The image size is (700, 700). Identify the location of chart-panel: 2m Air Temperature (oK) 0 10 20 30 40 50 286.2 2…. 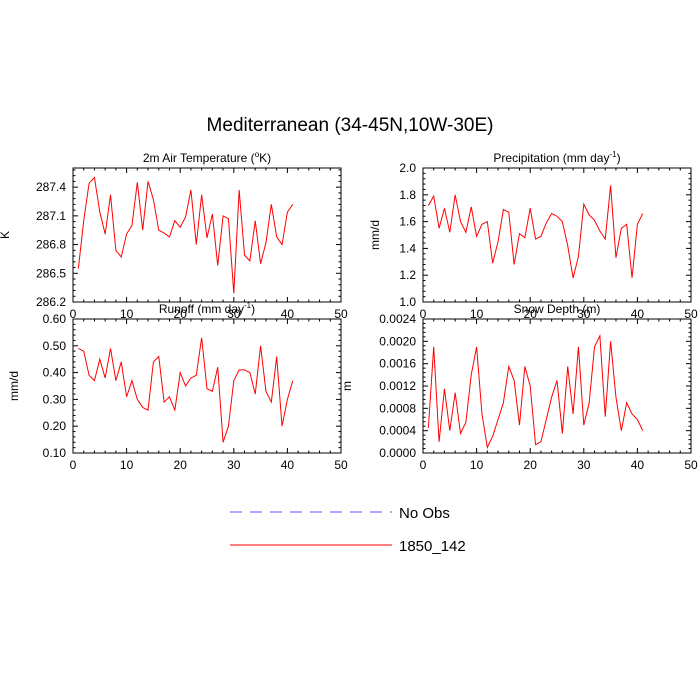
(174, 235).